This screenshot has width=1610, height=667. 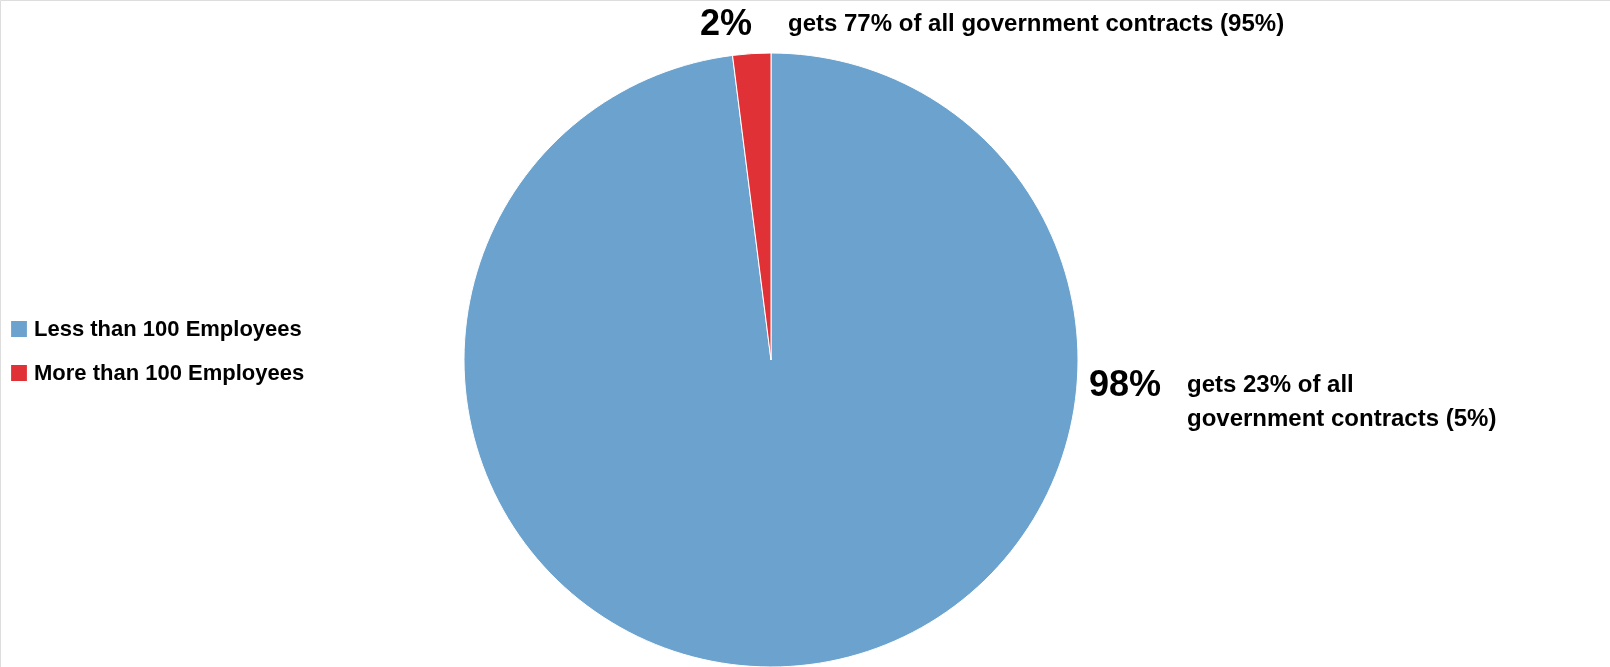 What do you see at coordinates (169, 372) in the screenshot?
I see `legend-label: More than 100 Employees` at bounding box center [169, 372].